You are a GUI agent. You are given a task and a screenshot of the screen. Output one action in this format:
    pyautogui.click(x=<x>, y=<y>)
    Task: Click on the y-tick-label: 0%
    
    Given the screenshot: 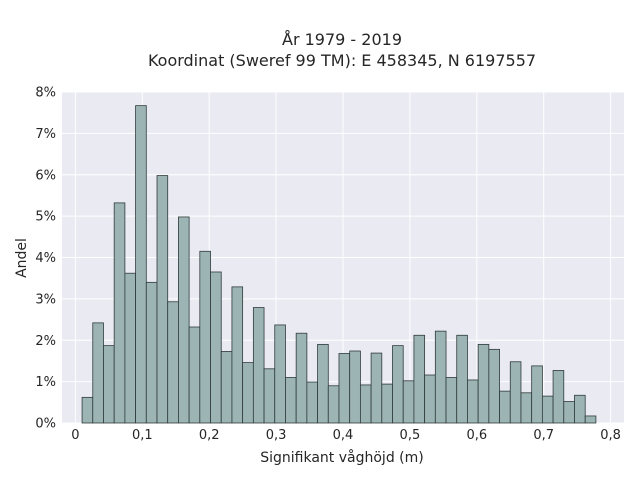 What is the action you would take?
    pyautogui.click(x=45, y=424)
    